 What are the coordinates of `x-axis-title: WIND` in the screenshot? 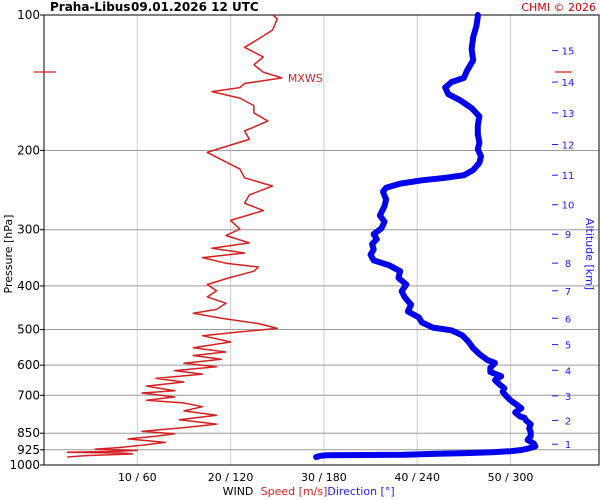 It's located at (238, 491).